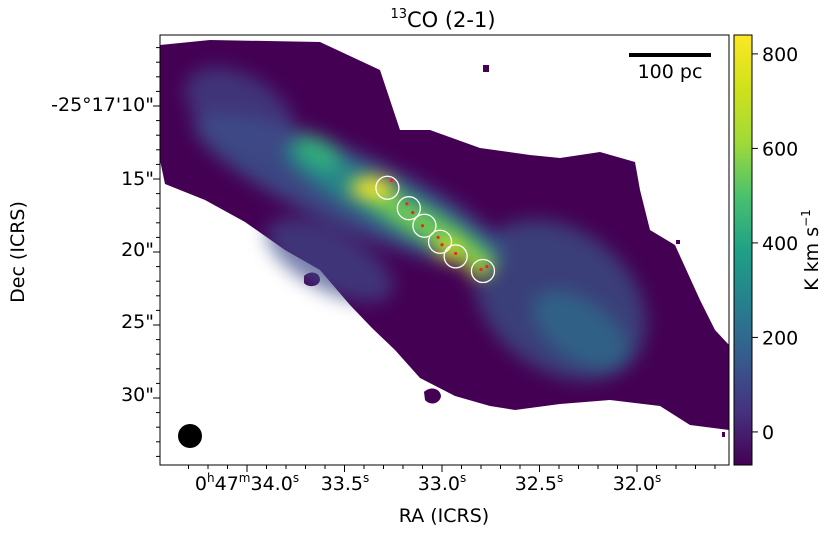 The width and height of the screenshot is (830, 534). What do you see at coordinates (811, 250) in the screenshot?
I see `colorbar-label: K km s−1` at bounding box center [811, 250].